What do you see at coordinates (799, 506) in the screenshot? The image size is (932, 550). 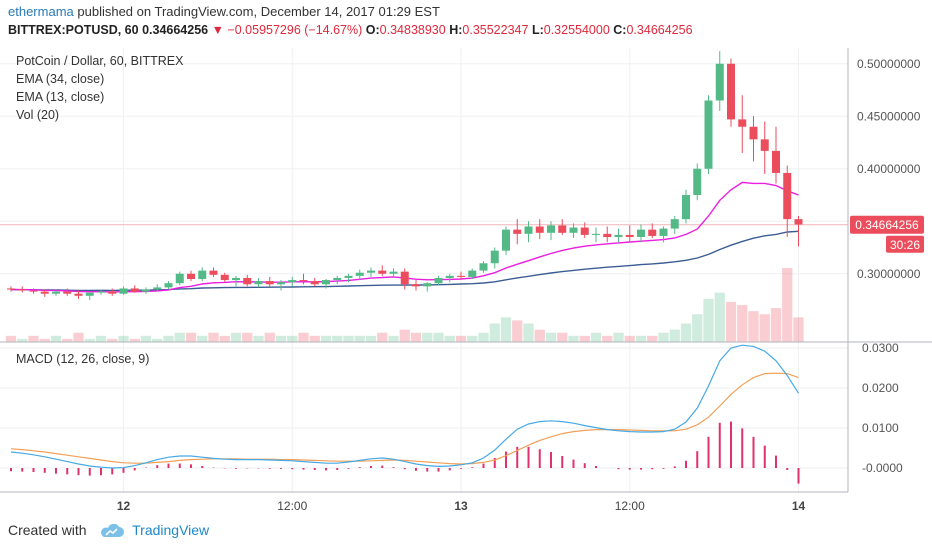 I see `time-tick-label: 14` at bounding box center [799, 506].